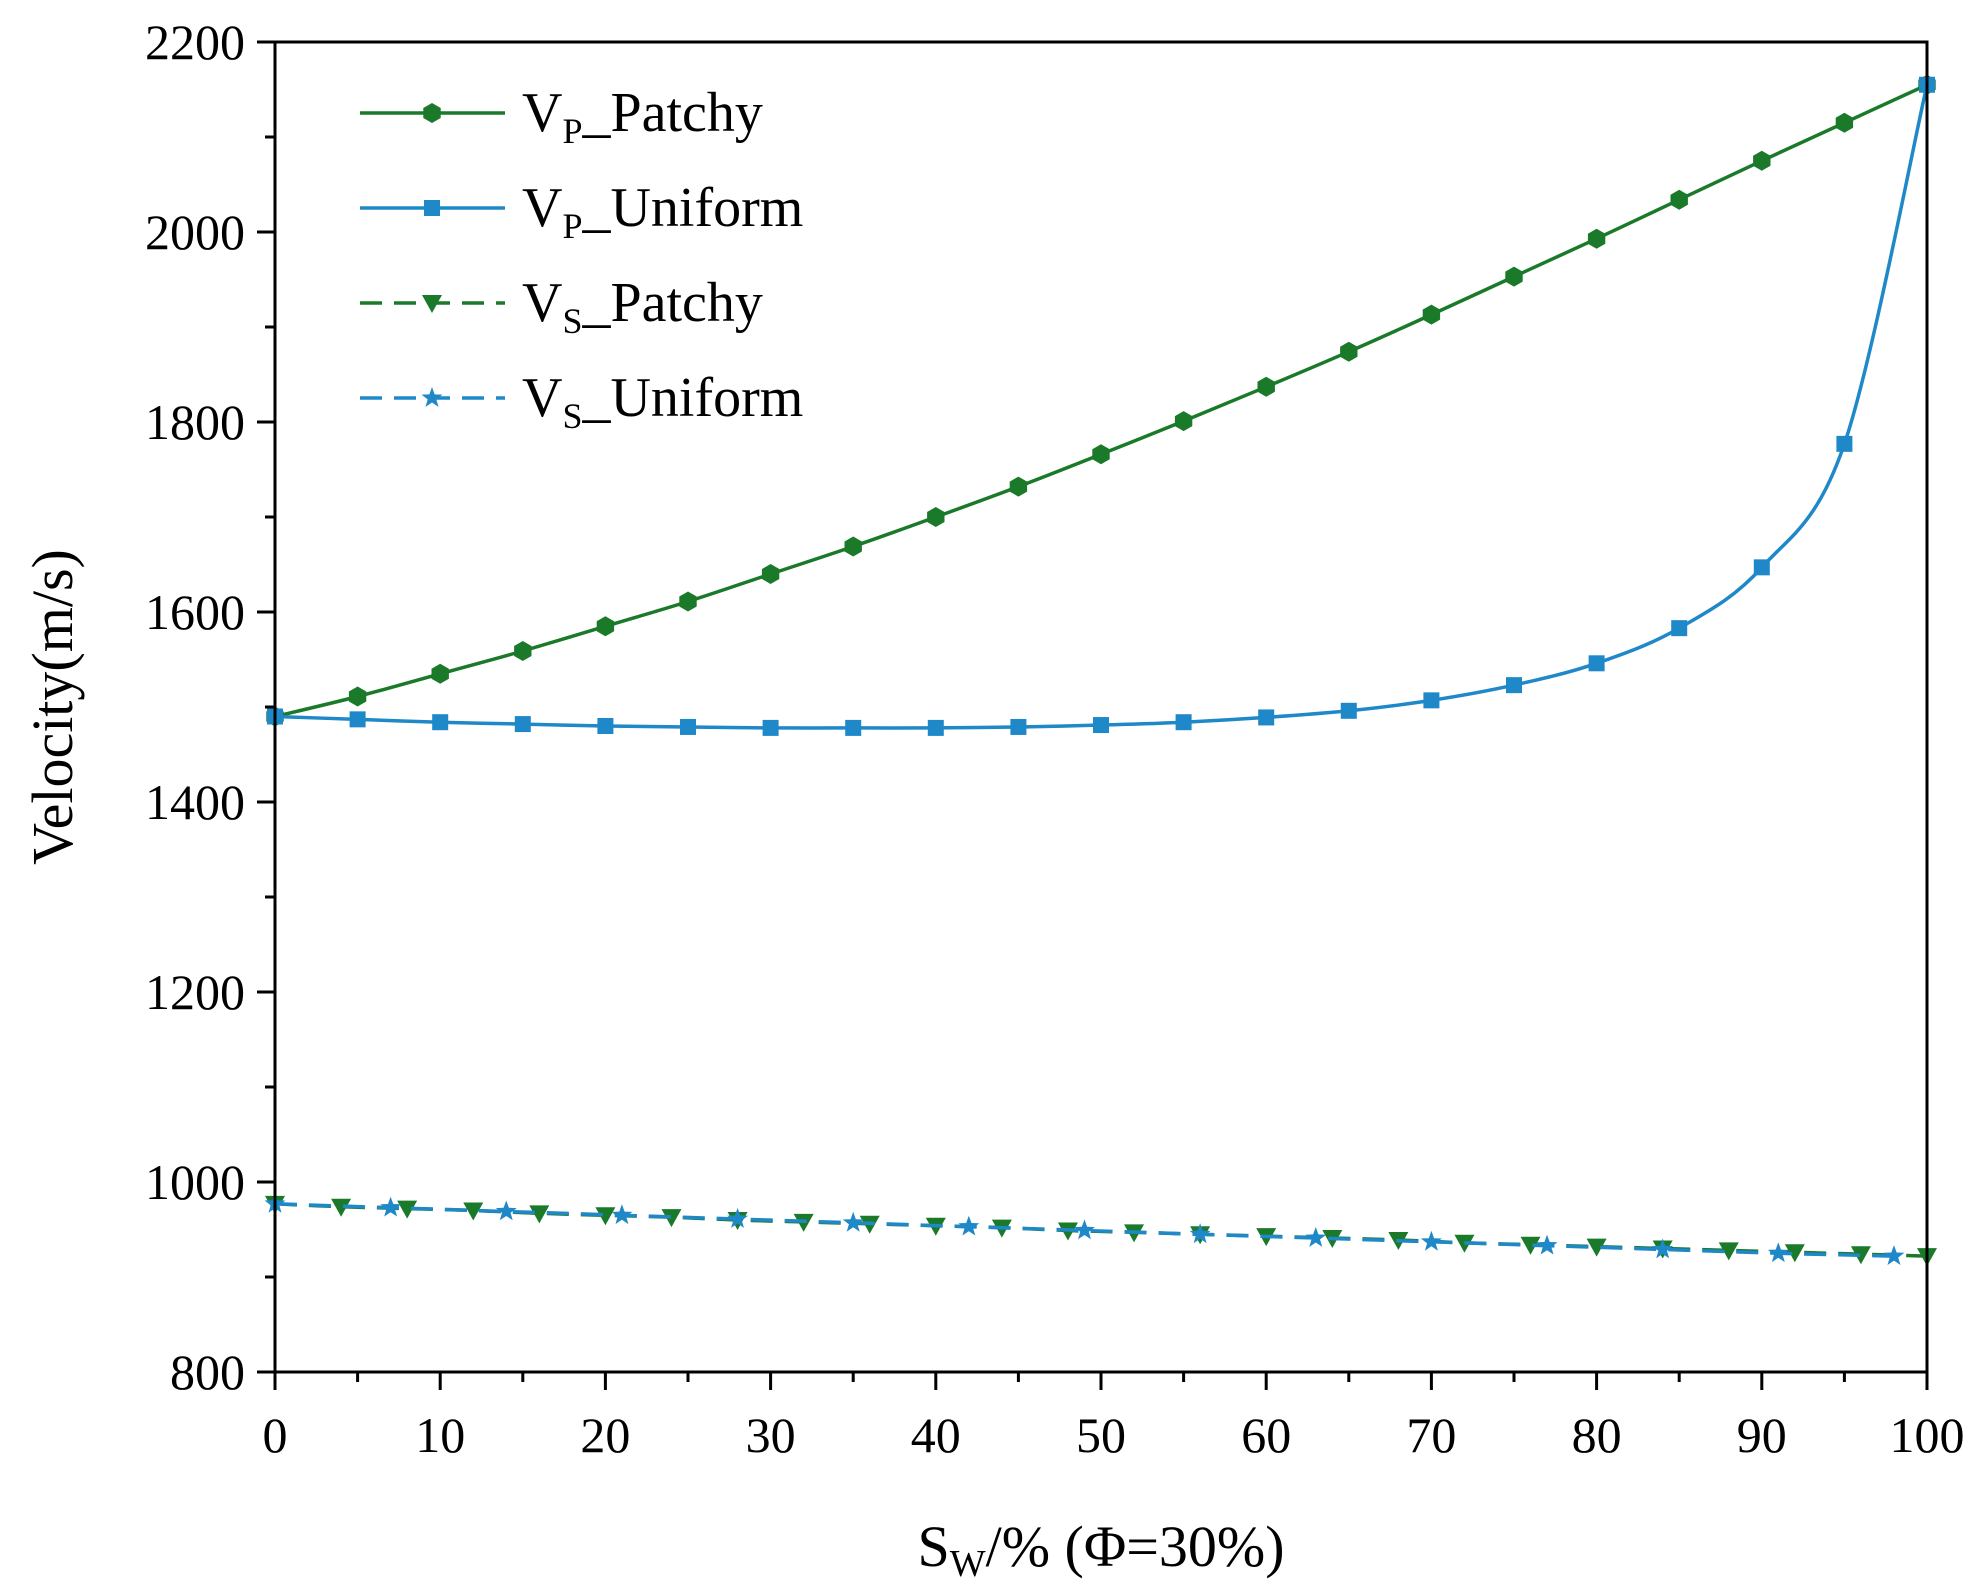 The image size is (1979, 1593). I want to click on legend-label: VS_Patchy, so click(642, 306).